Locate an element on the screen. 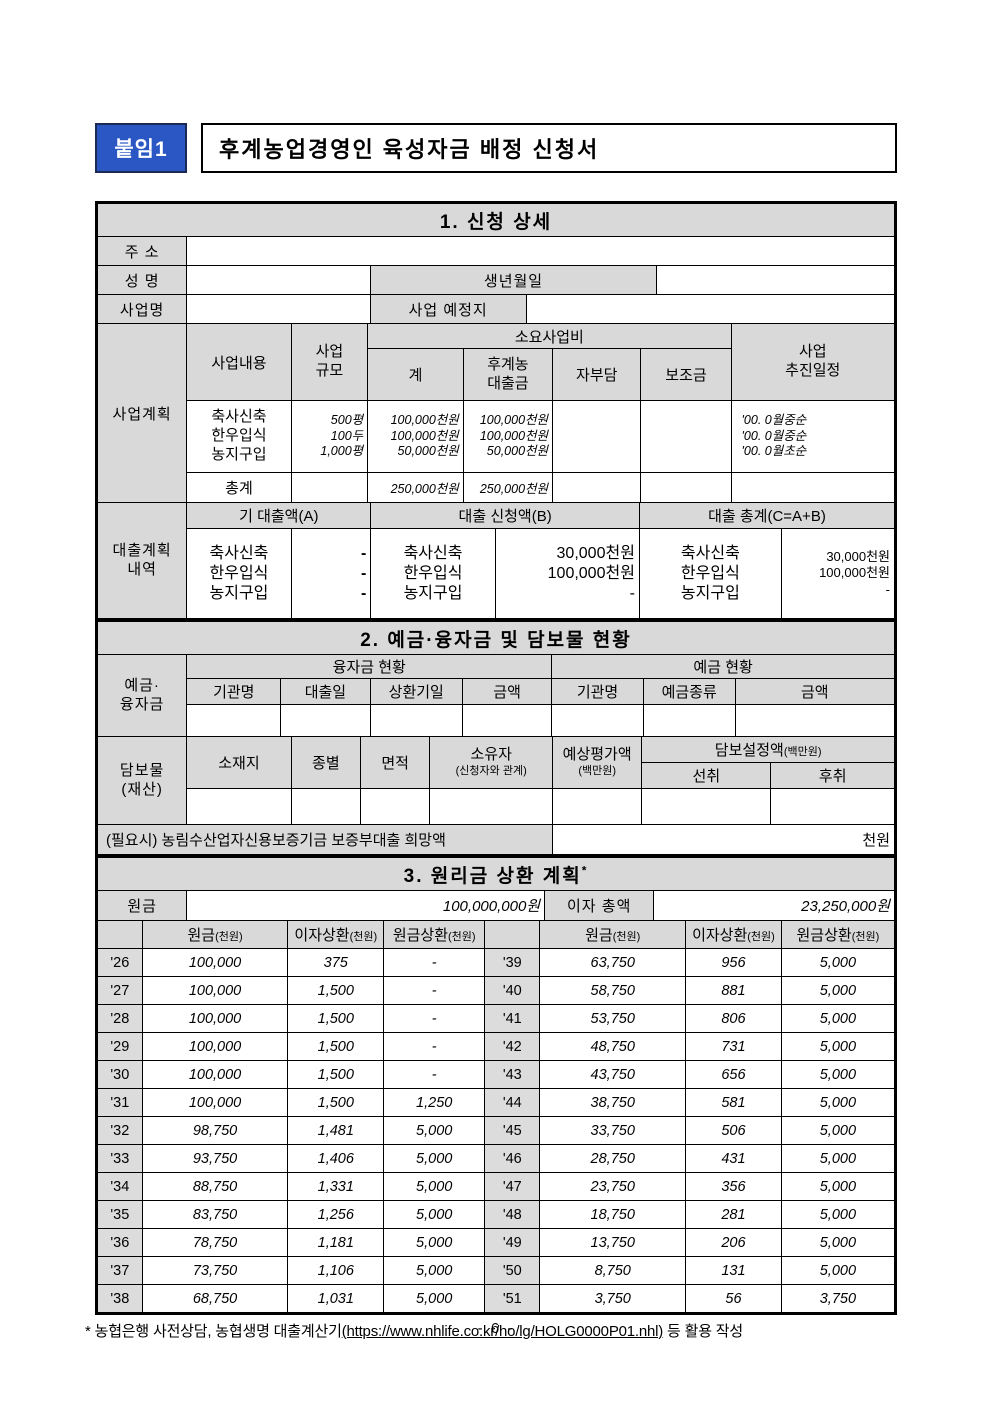  section2-title: 2. 예금·융자금 및 담보물 현황 is located at coordinates (496, 638).